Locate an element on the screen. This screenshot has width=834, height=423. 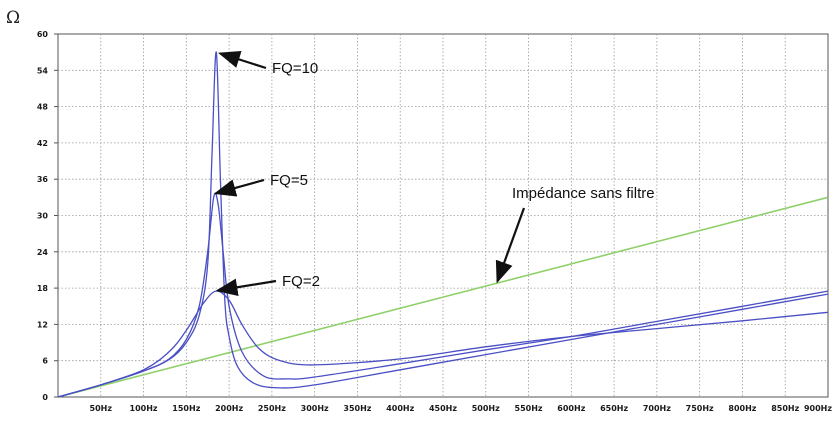
annotation-label-2: FQ=2 is located at coordinates (301, 281).